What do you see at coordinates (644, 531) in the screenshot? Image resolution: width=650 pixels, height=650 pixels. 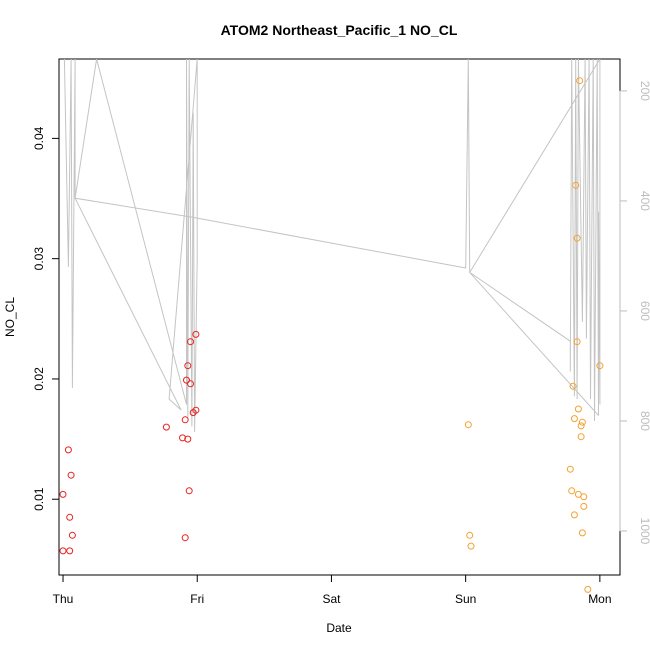 I see `right-tick-label: 1000` at bounding box center [644, 531].